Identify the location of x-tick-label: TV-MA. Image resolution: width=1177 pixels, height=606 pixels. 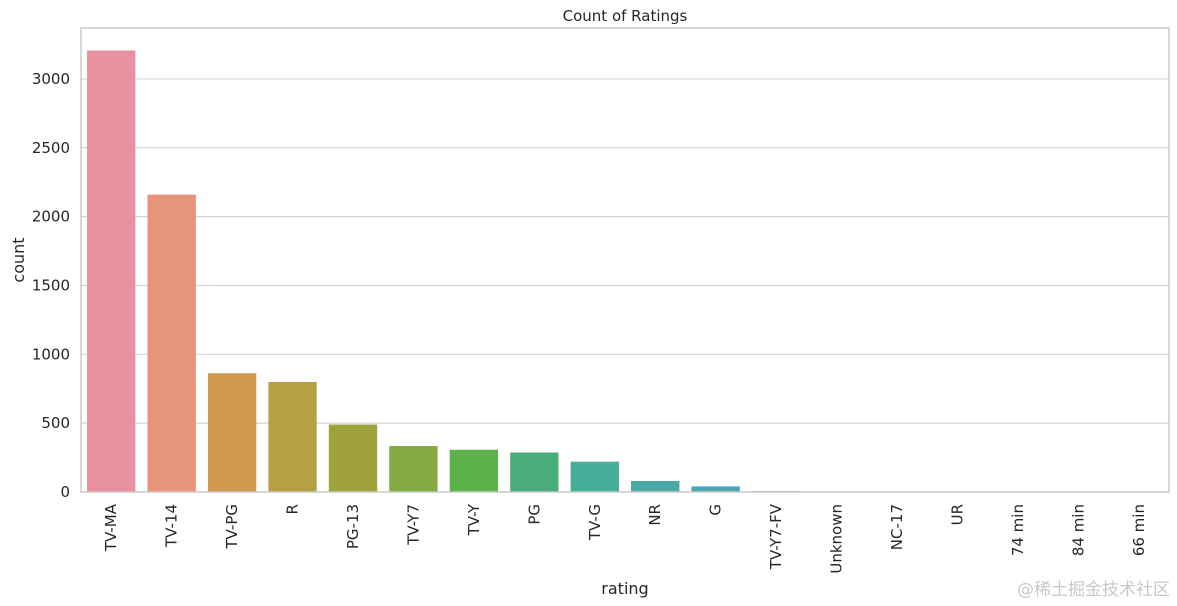
(111, 527).